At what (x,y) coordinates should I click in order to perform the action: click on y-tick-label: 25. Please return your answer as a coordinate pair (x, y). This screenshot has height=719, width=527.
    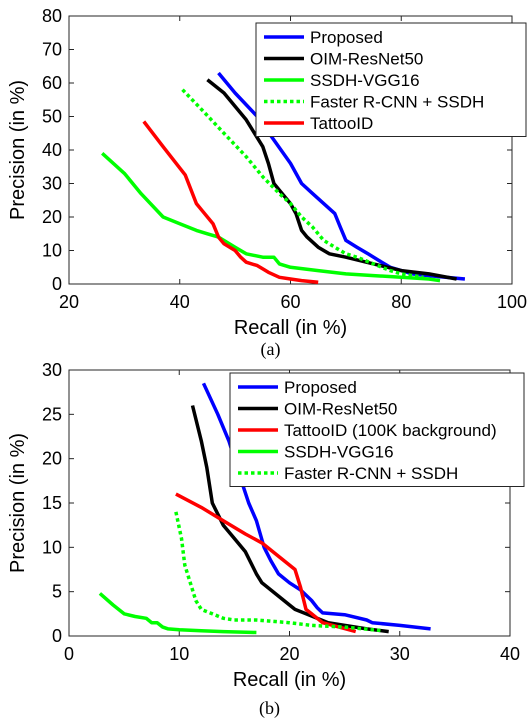
    Looking at the image, I should click on (52, 414).